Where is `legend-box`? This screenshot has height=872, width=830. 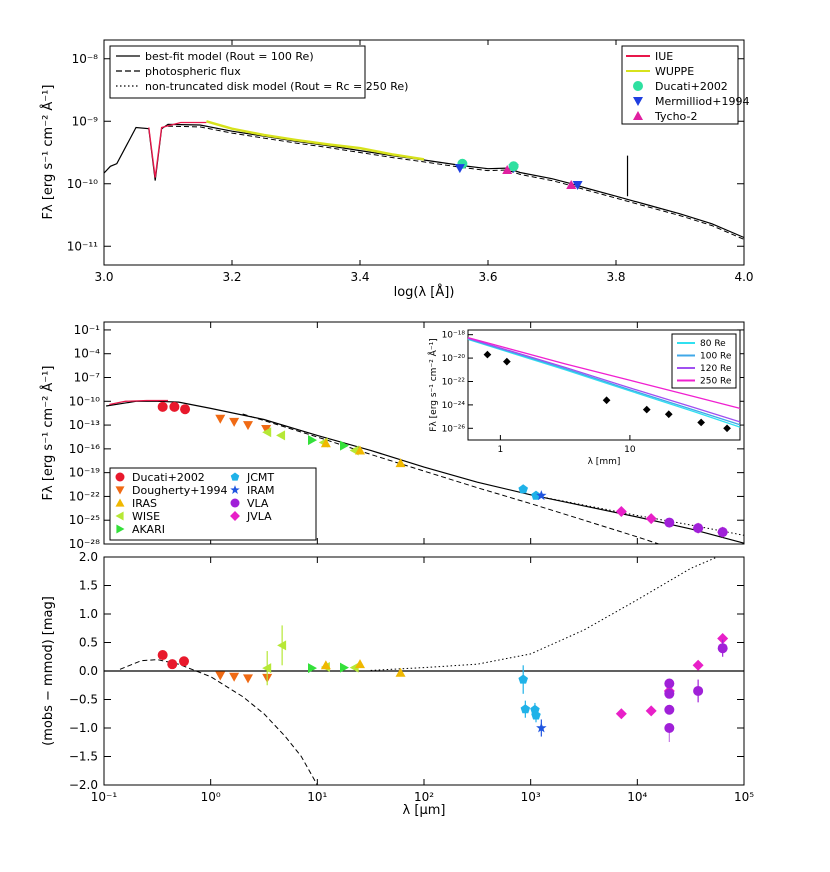 legend-box is located at coordinates (213, 504).